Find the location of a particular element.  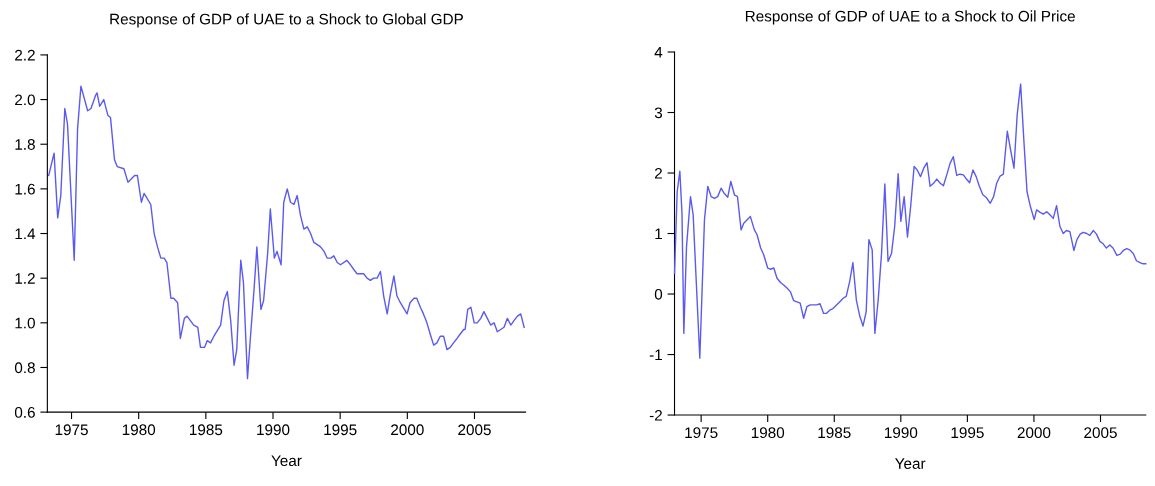

y-tick-label: 1 is located at coordinates (658, 234).